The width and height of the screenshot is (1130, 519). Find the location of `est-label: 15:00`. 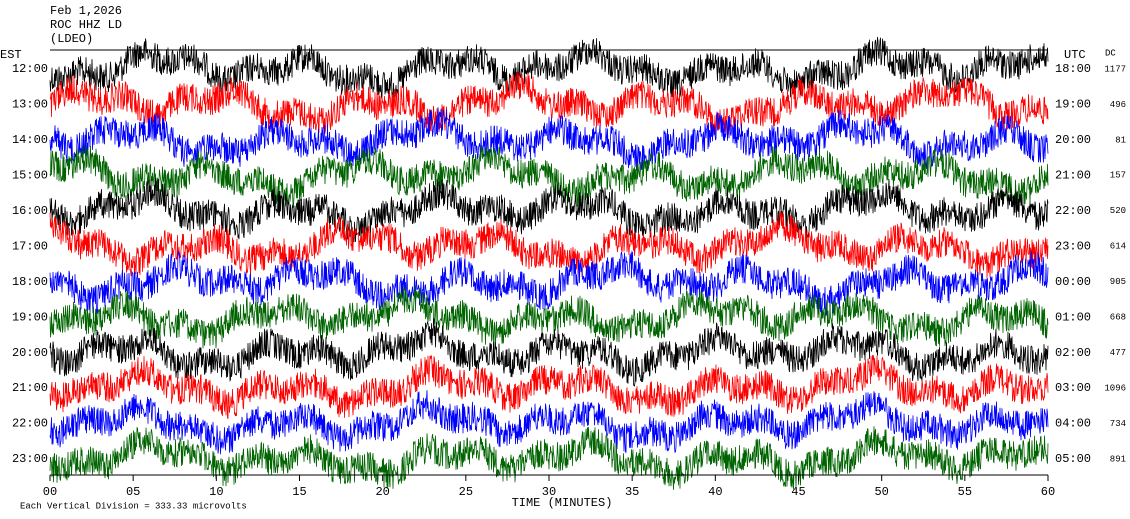

est-label: 15:00 is located at coordinates (30, 176).